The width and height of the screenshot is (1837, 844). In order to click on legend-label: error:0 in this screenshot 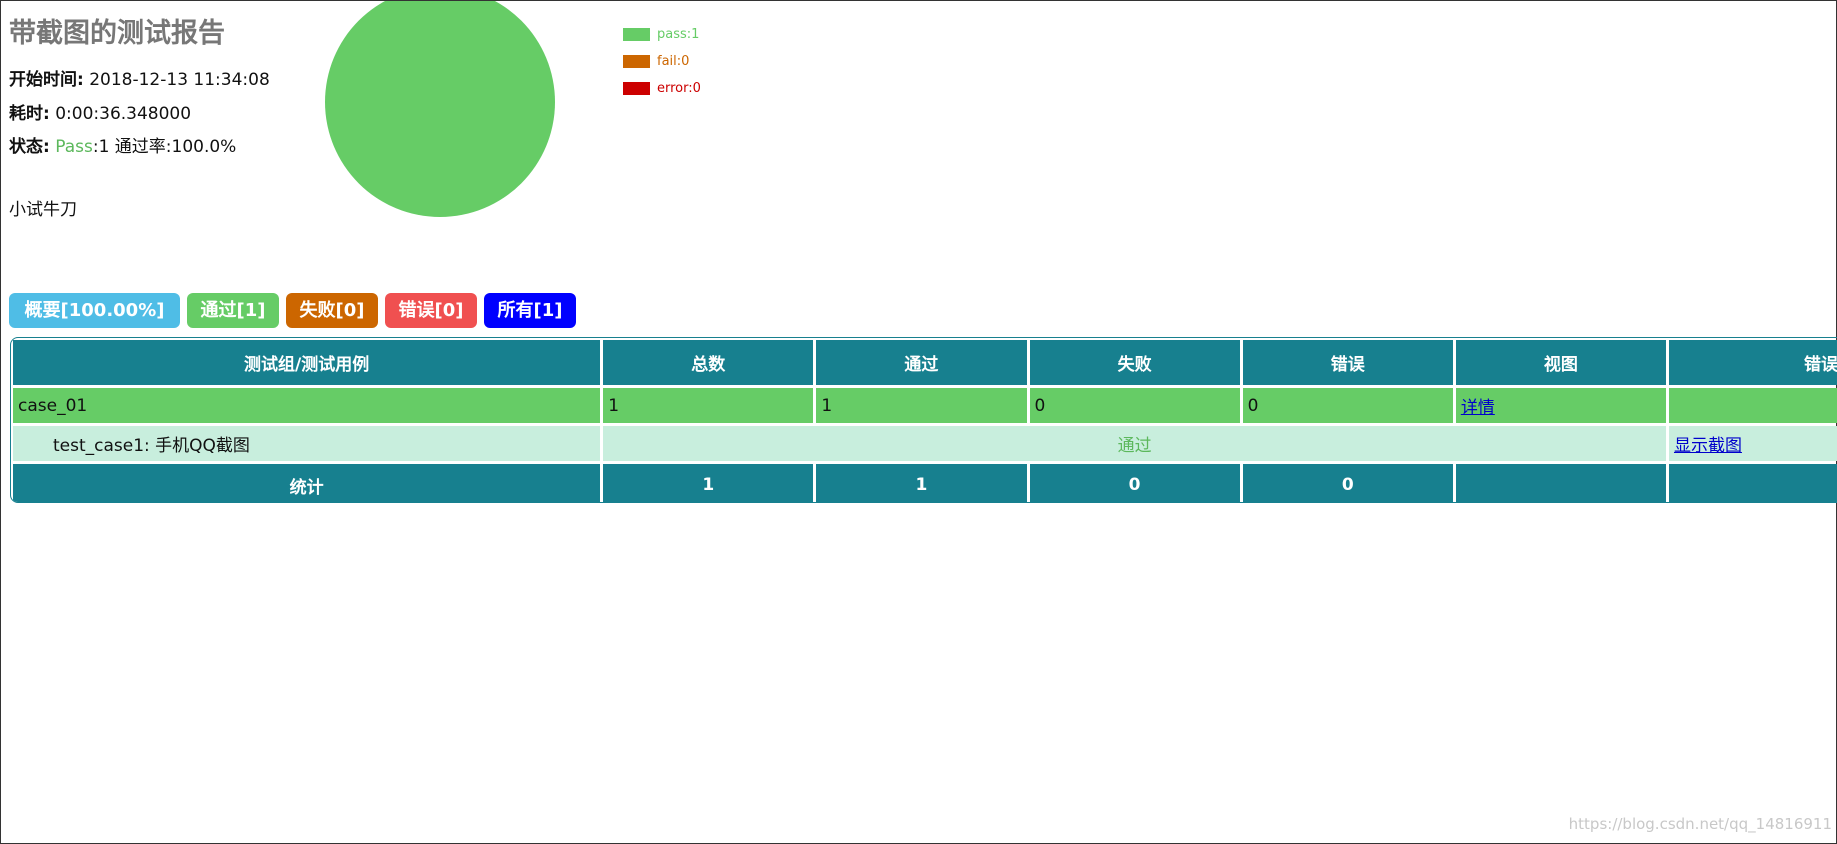, I will do `click(679, 88)`.